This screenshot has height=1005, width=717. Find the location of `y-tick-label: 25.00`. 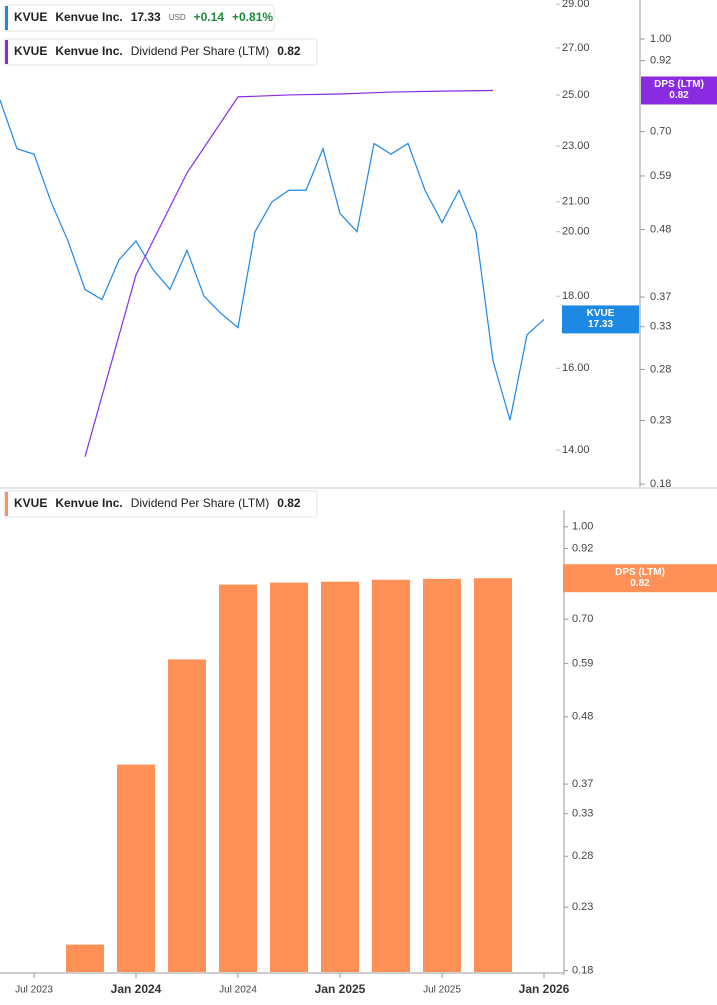

y-tick-label: 25.00 is located at coordinates (576, 95).